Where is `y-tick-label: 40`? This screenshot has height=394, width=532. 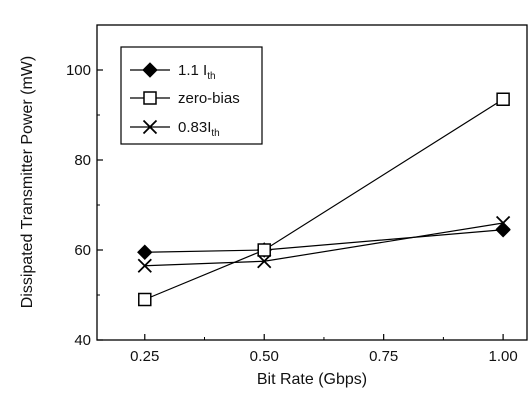 y-tick-label: 40 is located at coordinates (82, 340).